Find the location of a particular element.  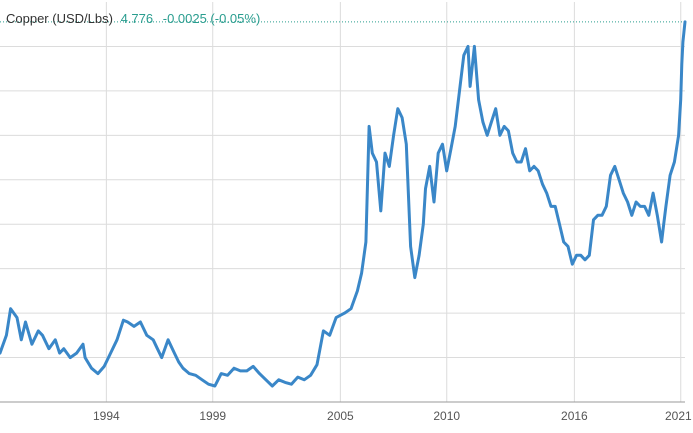

instrument-name: Copper (USD/Lbs) is located at coordinates (59, 18).